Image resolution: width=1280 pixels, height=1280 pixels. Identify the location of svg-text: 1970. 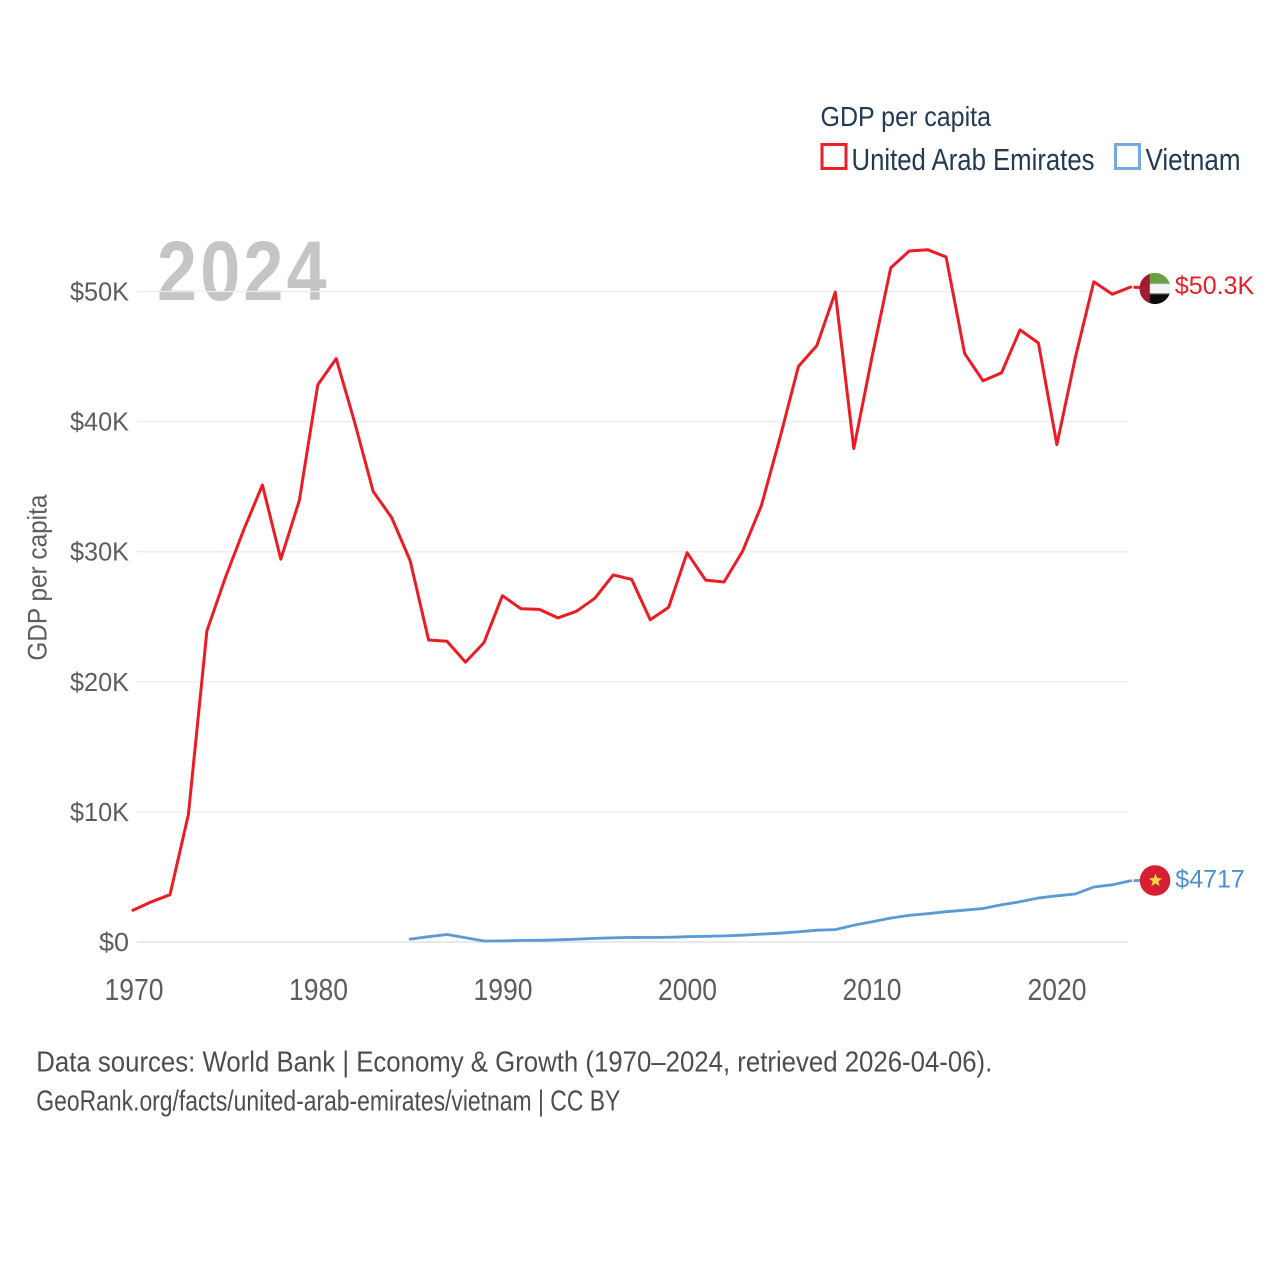
(134, 989).